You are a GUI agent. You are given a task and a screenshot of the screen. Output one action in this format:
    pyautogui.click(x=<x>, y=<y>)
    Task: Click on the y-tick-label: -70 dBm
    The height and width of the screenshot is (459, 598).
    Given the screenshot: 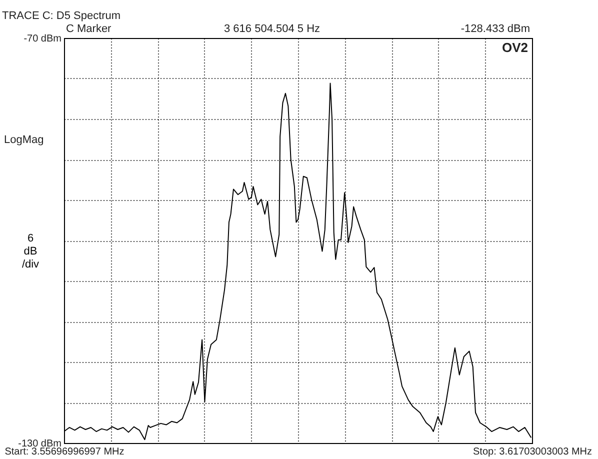 What is the action you would take?
    pyautogui.click(x=43, y=39)
    